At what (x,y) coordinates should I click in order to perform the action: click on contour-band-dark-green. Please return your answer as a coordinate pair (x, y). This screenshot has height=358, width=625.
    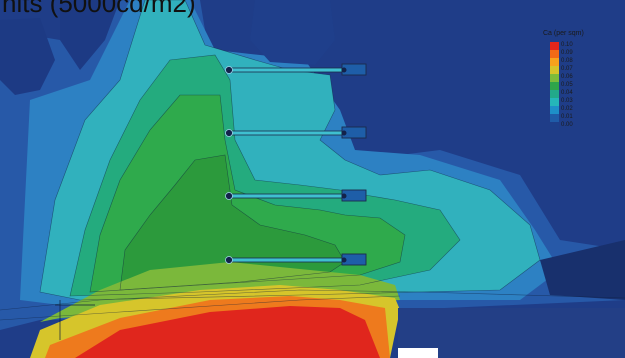
    Looking at the image, I should click on (232, 222).